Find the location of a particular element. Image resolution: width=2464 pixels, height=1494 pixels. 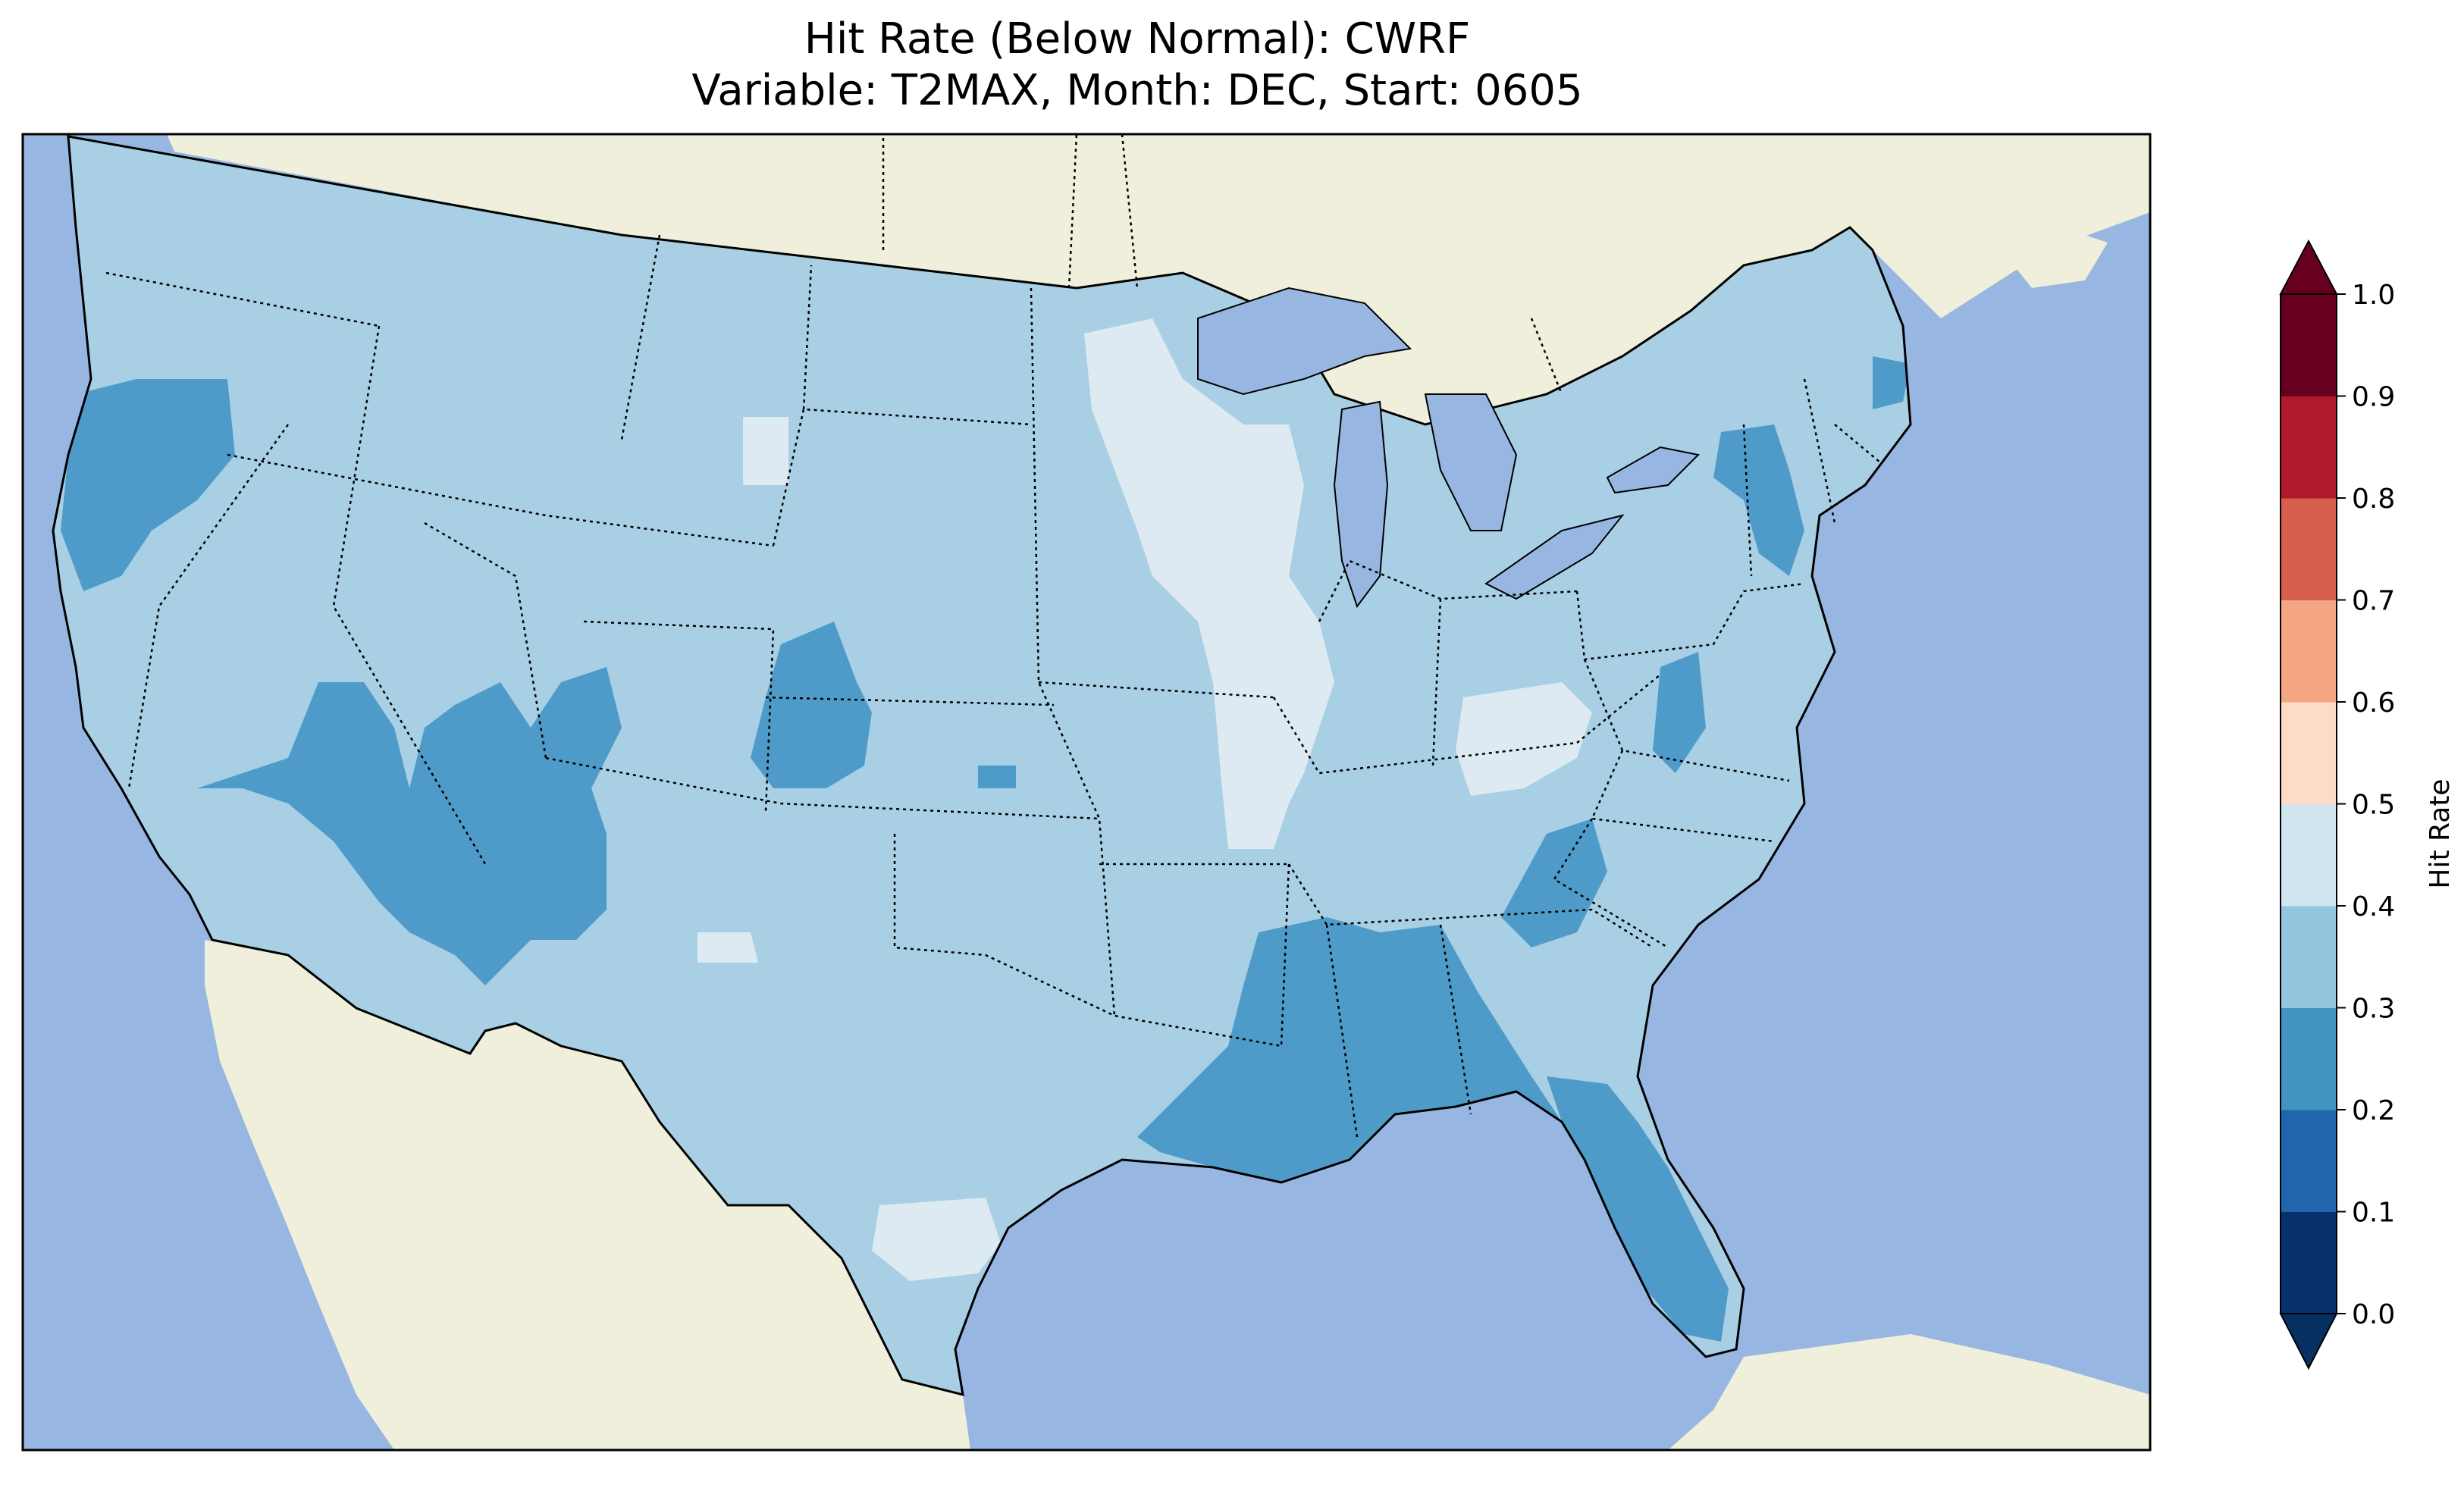

colorbar-label: Hit Rate is located at coordinates (2441, 833).